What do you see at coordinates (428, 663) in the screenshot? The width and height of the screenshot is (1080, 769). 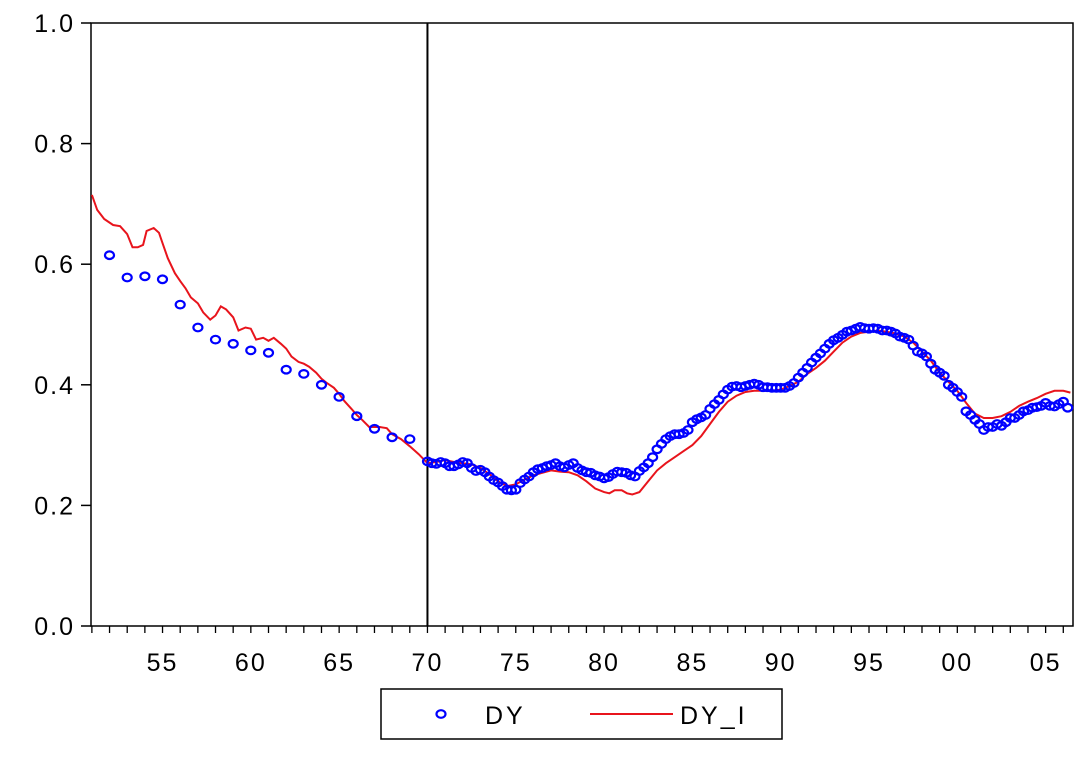 I see `x-tick-label: 70` at bounding box center [428, 663].